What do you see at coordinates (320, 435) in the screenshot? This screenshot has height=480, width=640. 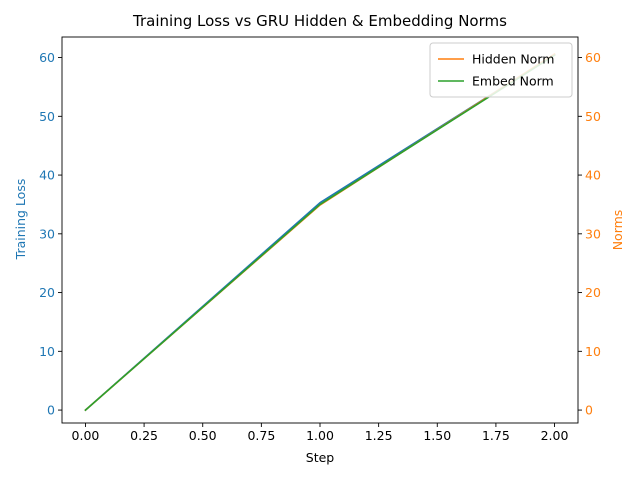 I see `x-tick-label: 1.00` at bounding box center [320, 435].